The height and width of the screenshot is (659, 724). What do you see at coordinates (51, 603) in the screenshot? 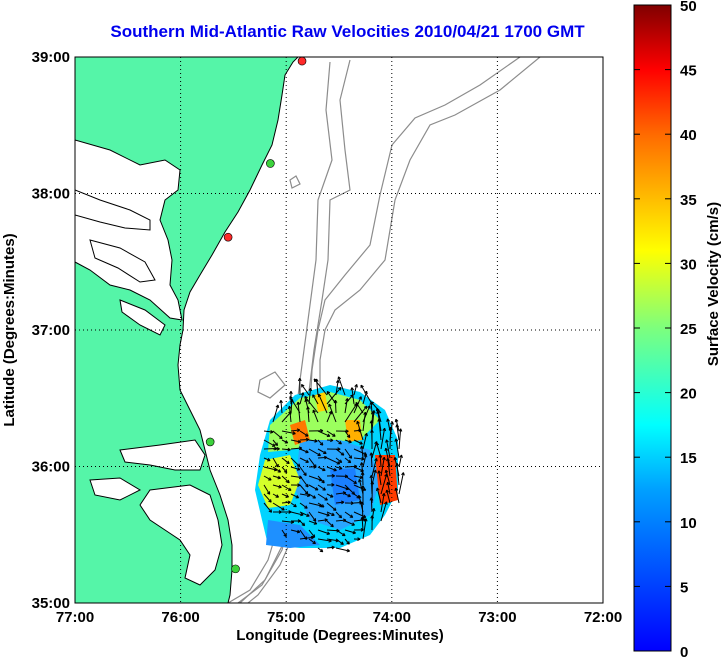
I see `y-tick-label: 35:00` at bounding box center [51, 603].